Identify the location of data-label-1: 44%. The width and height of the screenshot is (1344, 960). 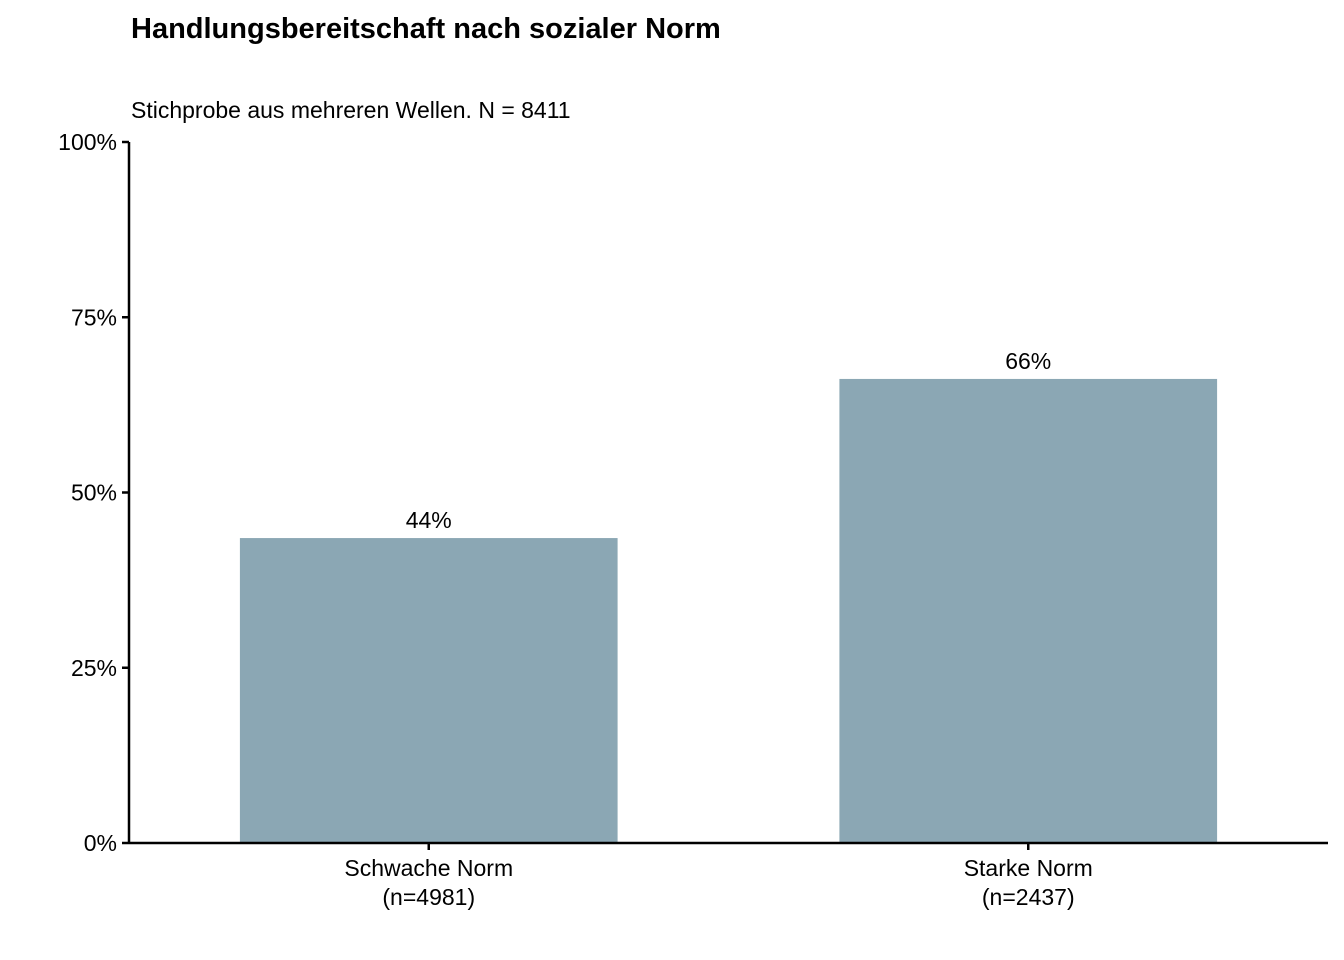
(429, 520).